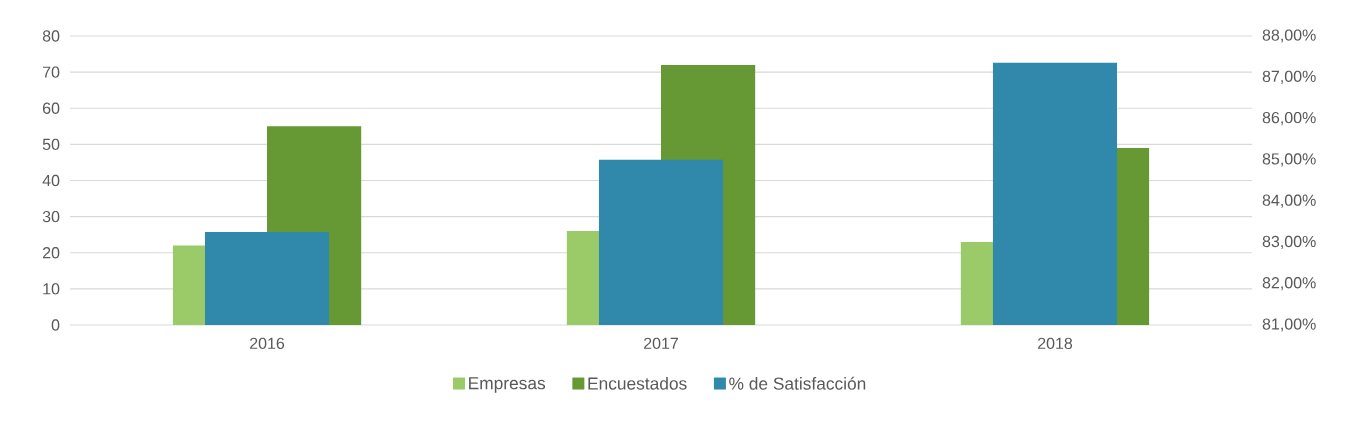 This screenshot has width=1349, height=442. I want to click on x-tick-label: 2018, so click(1055, 343).